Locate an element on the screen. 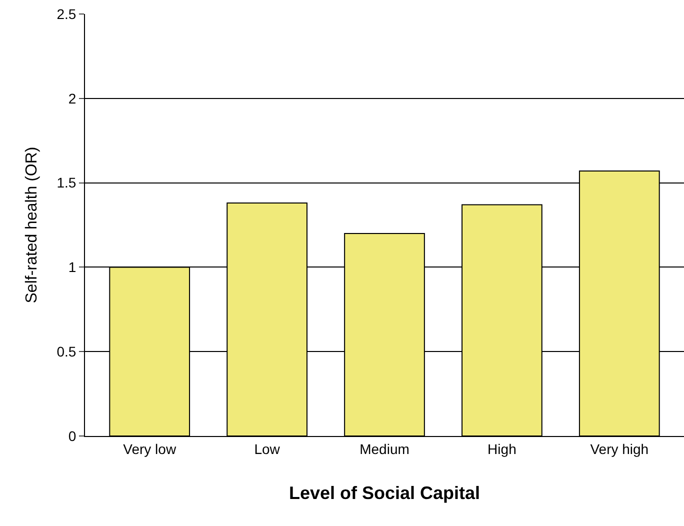 The height and width of the screenshot is (526, 684). x-tick-label: Very low is located at coordinates (150, 448).